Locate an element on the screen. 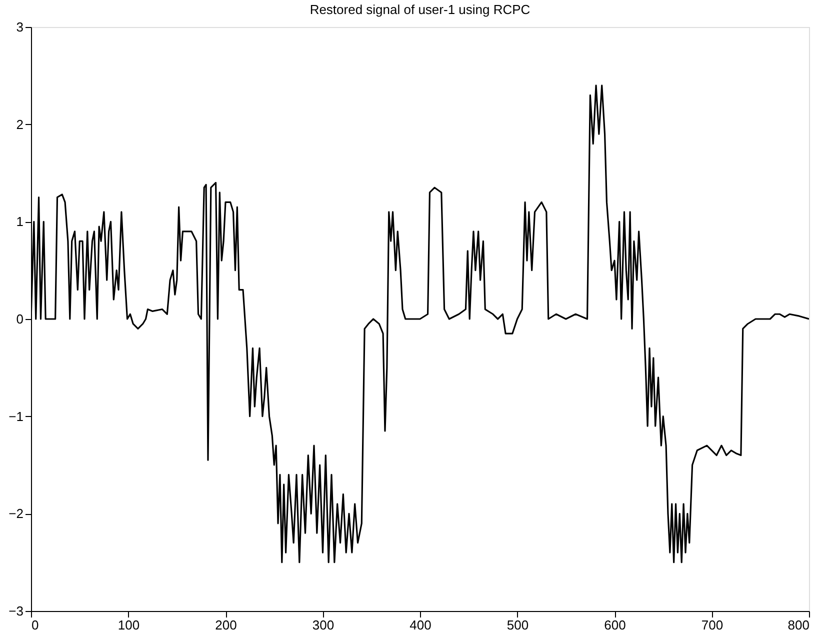  y-tick-label: 2 is located at coordinates (20, 124).